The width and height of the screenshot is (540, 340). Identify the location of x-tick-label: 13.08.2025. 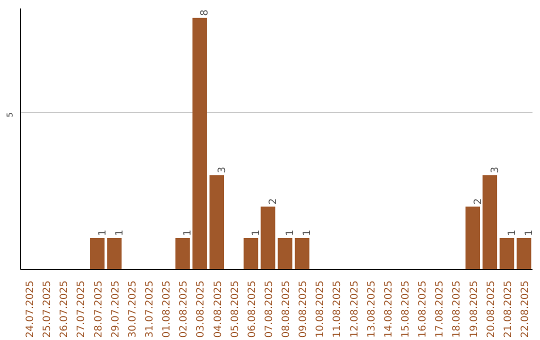
(372, 309).